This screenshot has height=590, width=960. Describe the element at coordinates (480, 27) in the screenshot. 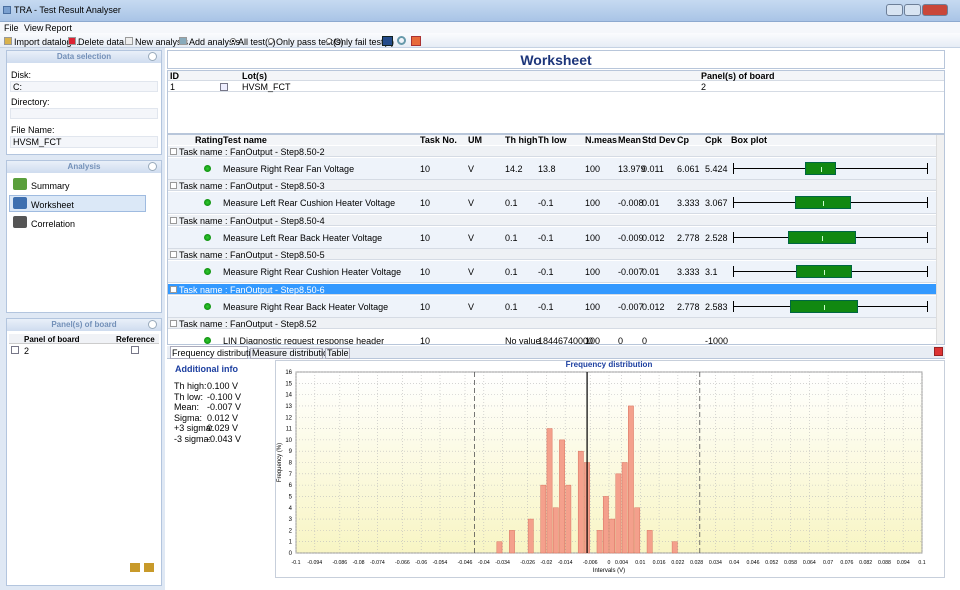

I see `menu-bar` at that location.